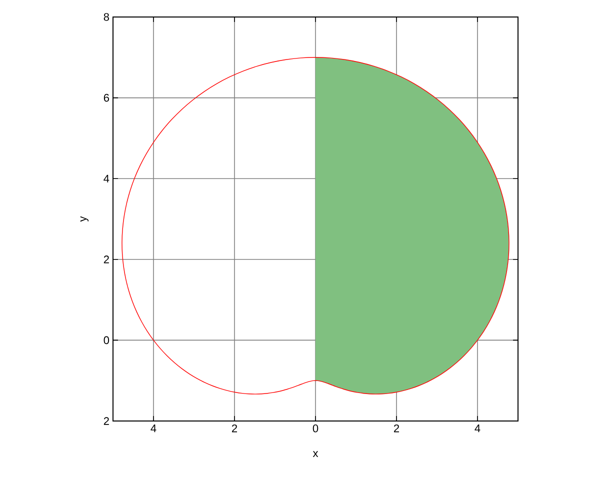  I want to click on y-axis-title: y, so click(84, 219).